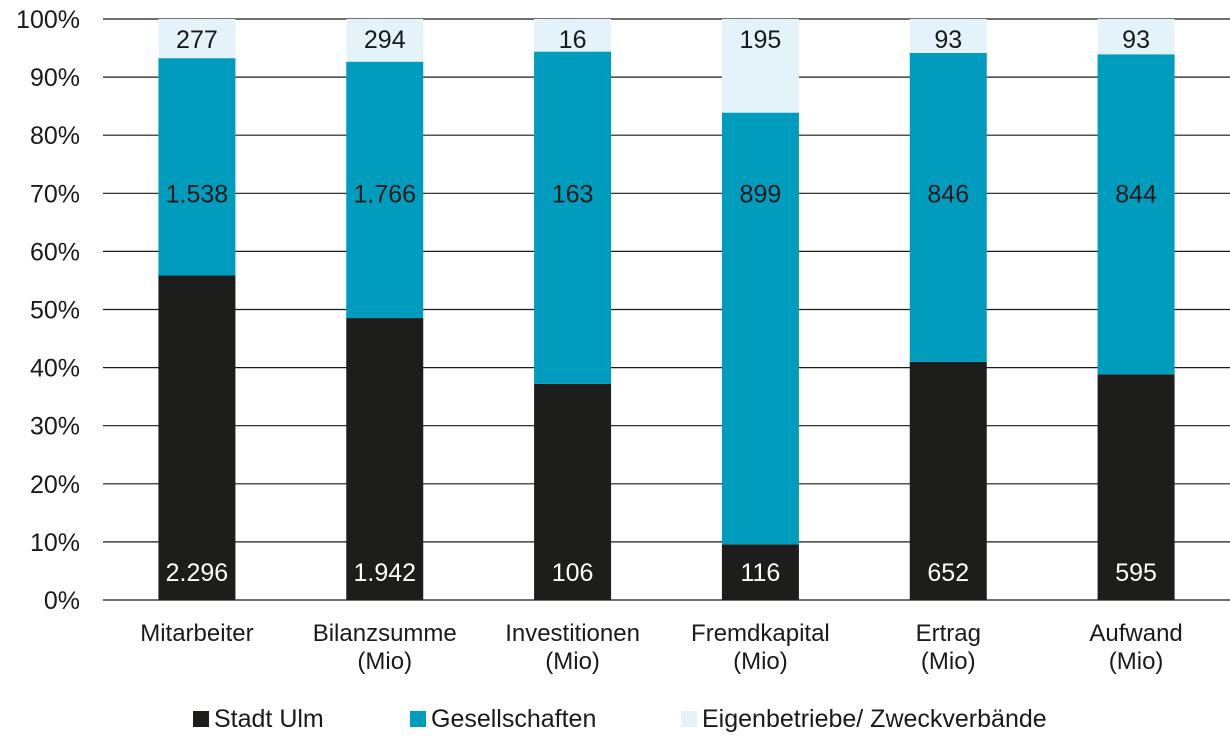 This screenshot has width=1230, height=737. What do you see at coordinates (55, 194) in the screenshot?
I see `y-tick-label: 70%` at bounding box center [55, 194].